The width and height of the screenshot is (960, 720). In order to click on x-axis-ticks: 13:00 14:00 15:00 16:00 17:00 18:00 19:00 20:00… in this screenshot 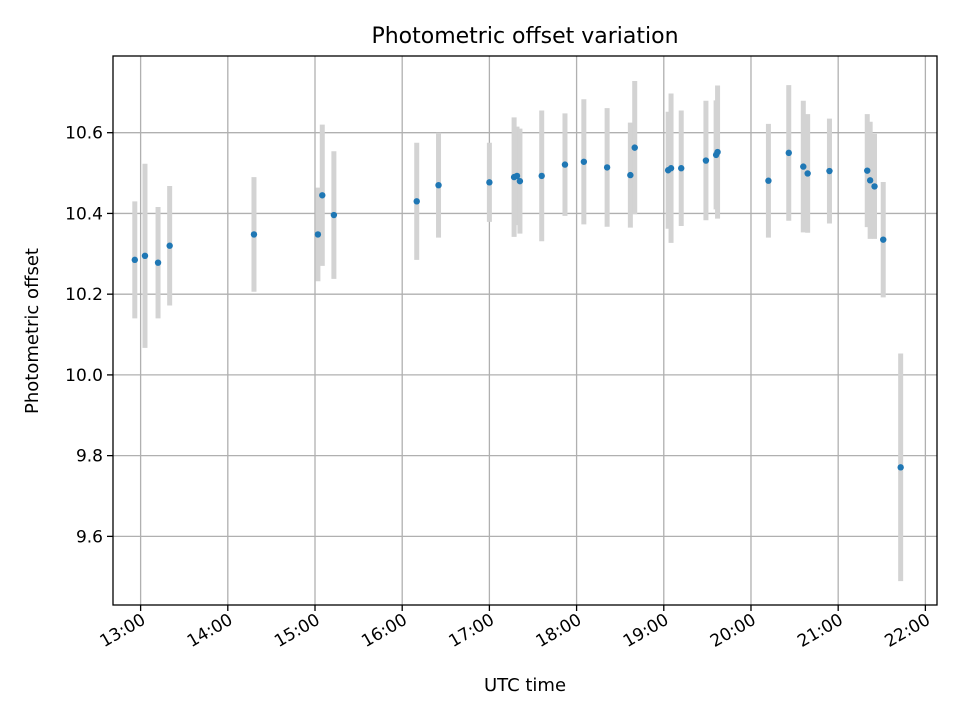, I will do `click(515, 628)`.